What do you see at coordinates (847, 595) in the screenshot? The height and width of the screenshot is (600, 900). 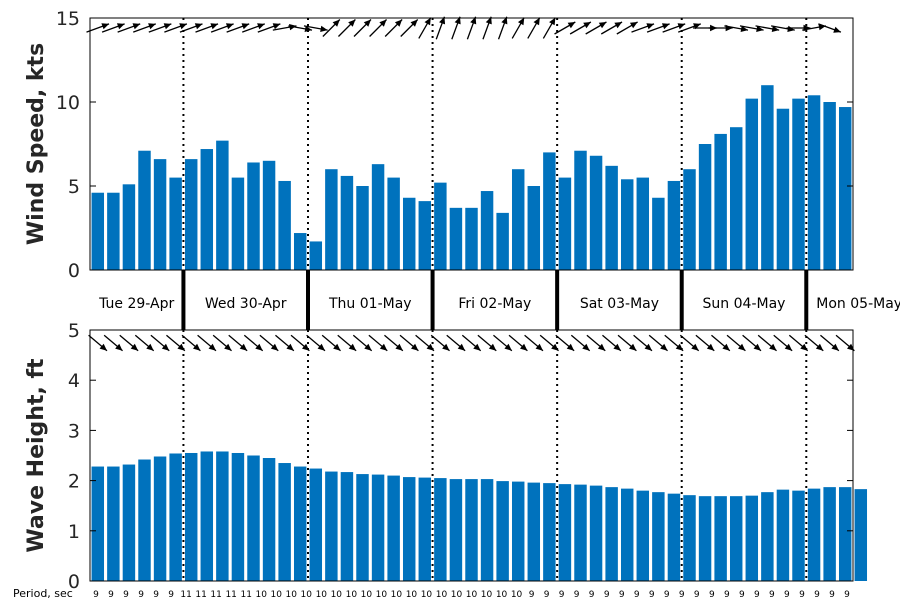 I see `period-value-50: 9` at bounding box center [847, 595].